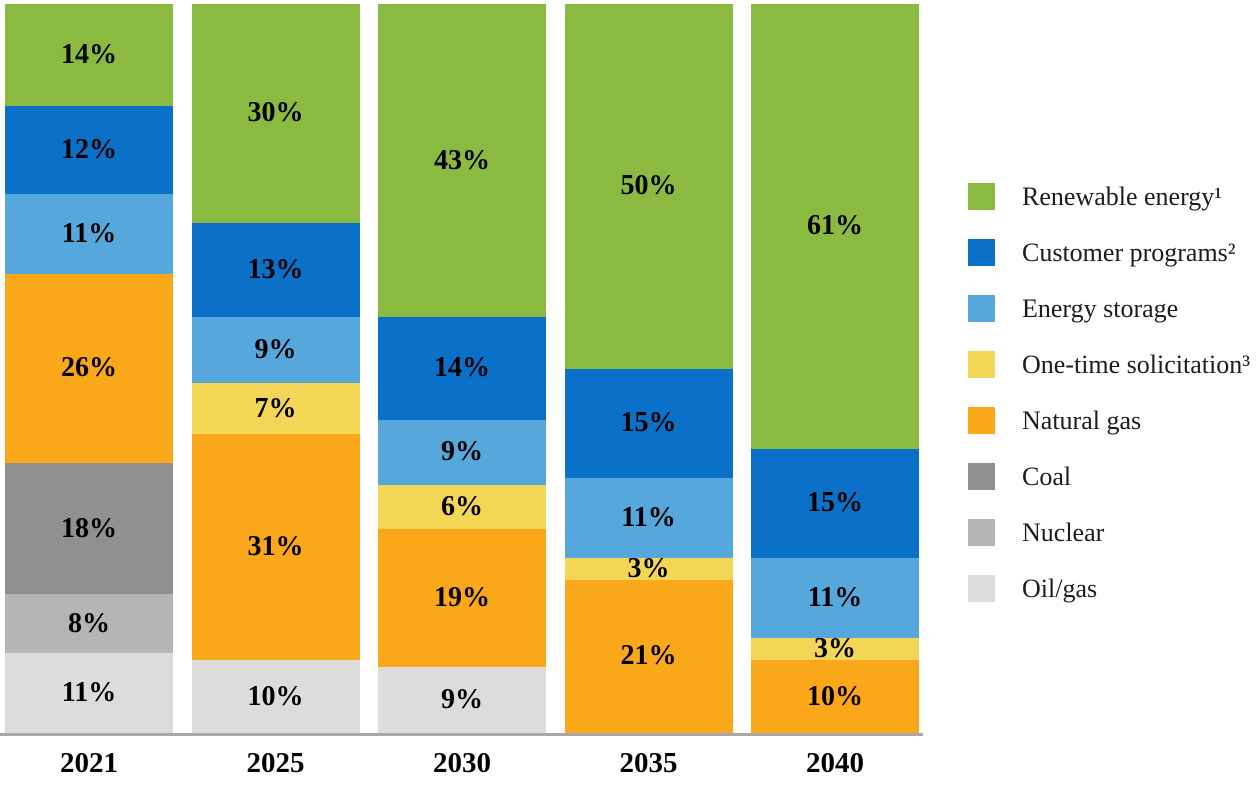 The height and width of the screenshot is (804, 1256). Describe the element at coordinates (981, 420) in the screenshot. I see `legend-swatch-natural-gas` at that location.